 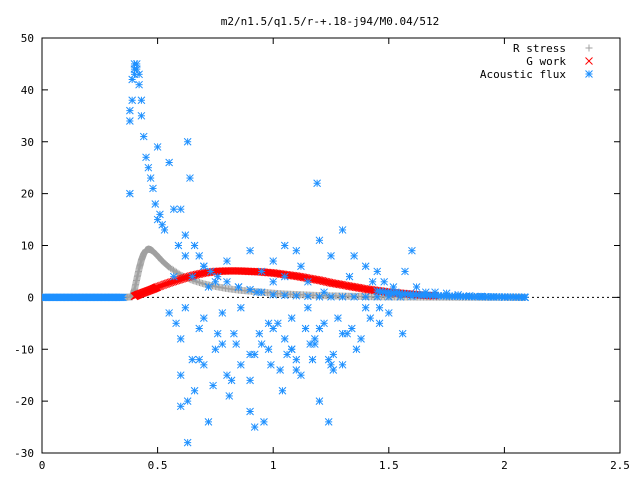 I want to click on y-tick-label: 0, so click(x=30, y=297).